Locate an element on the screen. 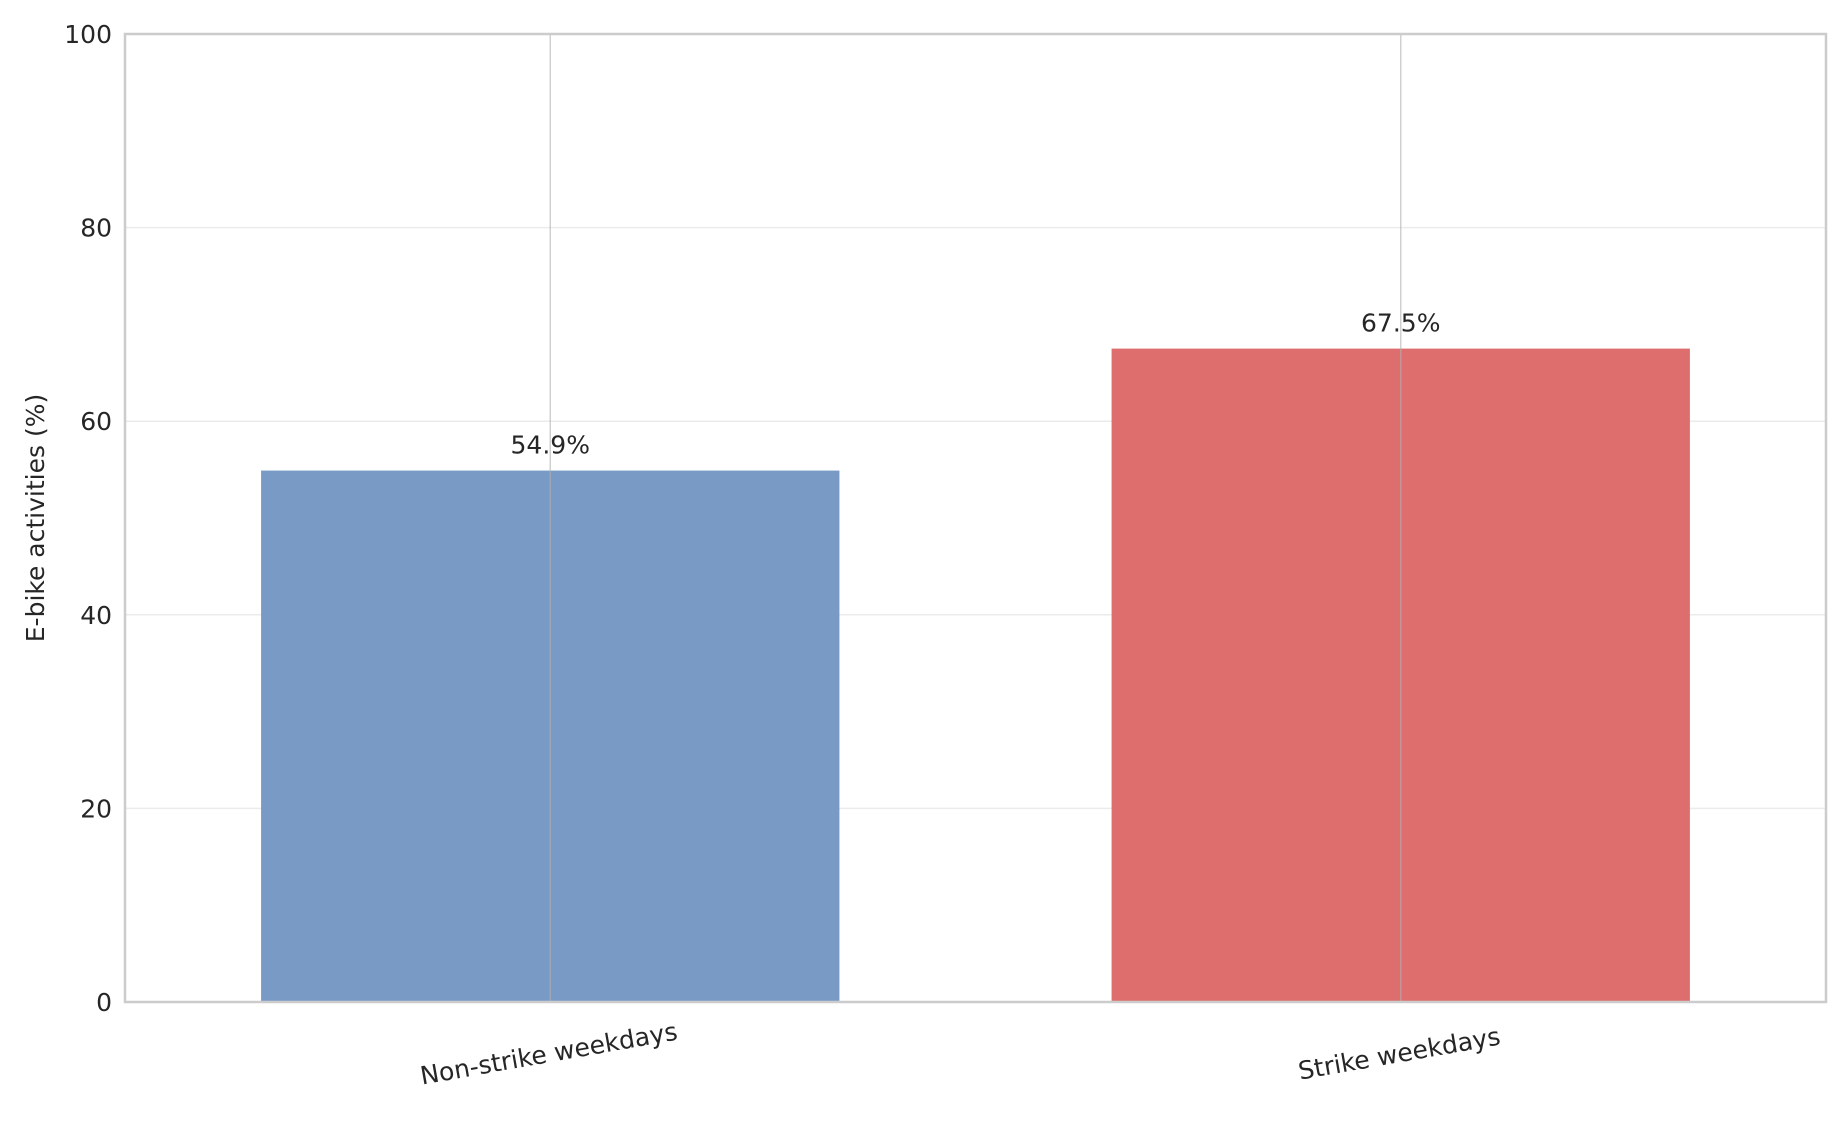  x-tick-label: Strike weekdays is located at coordinates (1399, 1054).